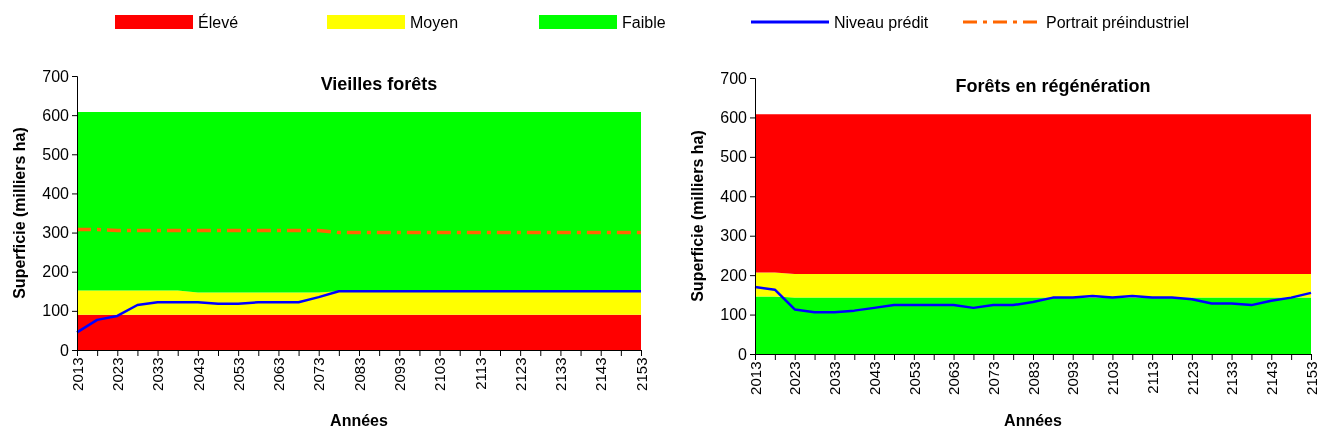 The image size is (1319, 428). I want to click on legend-label: Portrait préindustriel, so click(1118, 22).